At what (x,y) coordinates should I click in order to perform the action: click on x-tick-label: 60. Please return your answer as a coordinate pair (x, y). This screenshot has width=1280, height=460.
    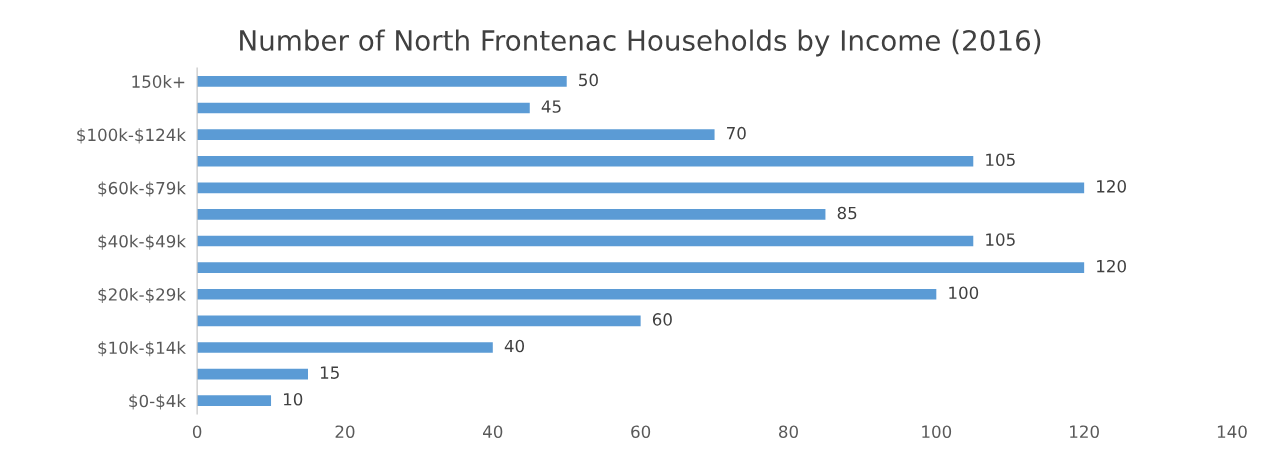
    Looking at the image, I should click on (641, 432).